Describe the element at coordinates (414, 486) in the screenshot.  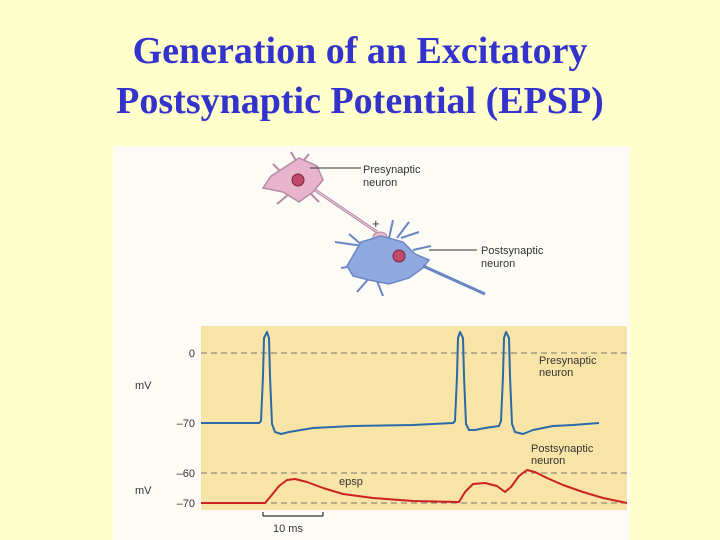
I see `postsynaptic-trace` at that location.